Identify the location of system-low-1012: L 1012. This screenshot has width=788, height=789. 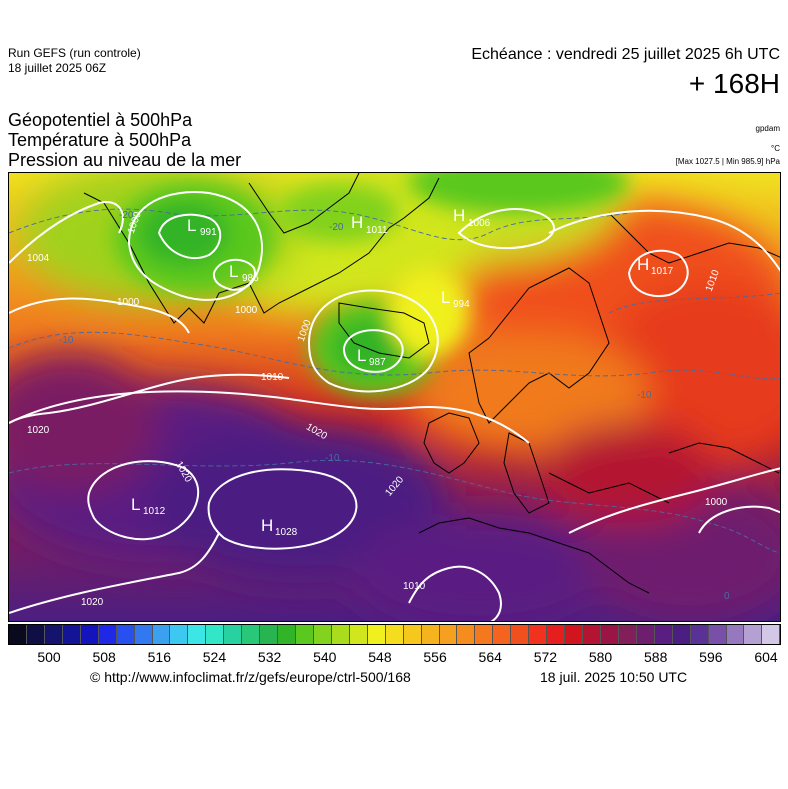
(148, 506).